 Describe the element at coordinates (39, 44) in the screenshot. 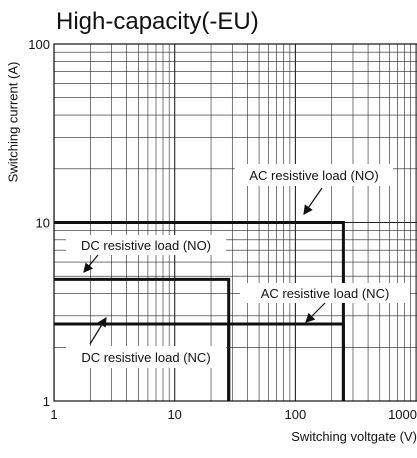

I see `y-tick-label: 100` at that location.